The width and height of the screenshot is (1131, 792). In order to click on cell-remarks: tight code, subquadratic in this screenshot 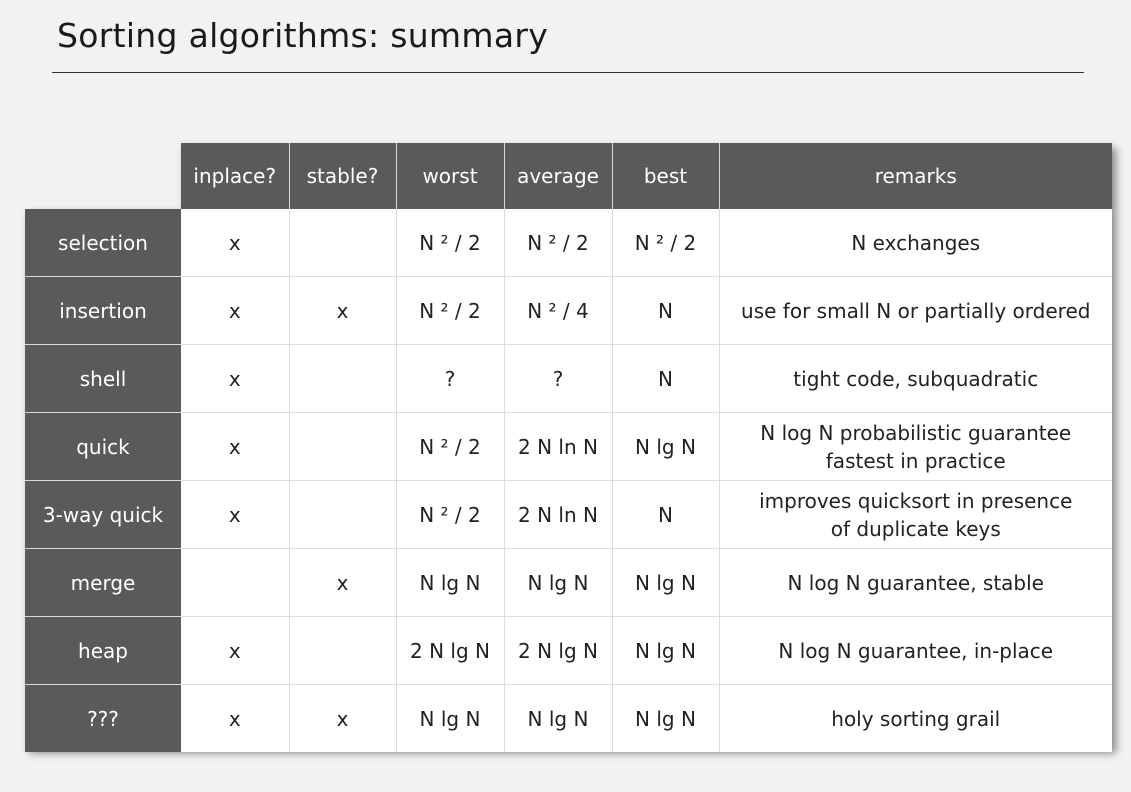, I will do `click(915, 378)`.